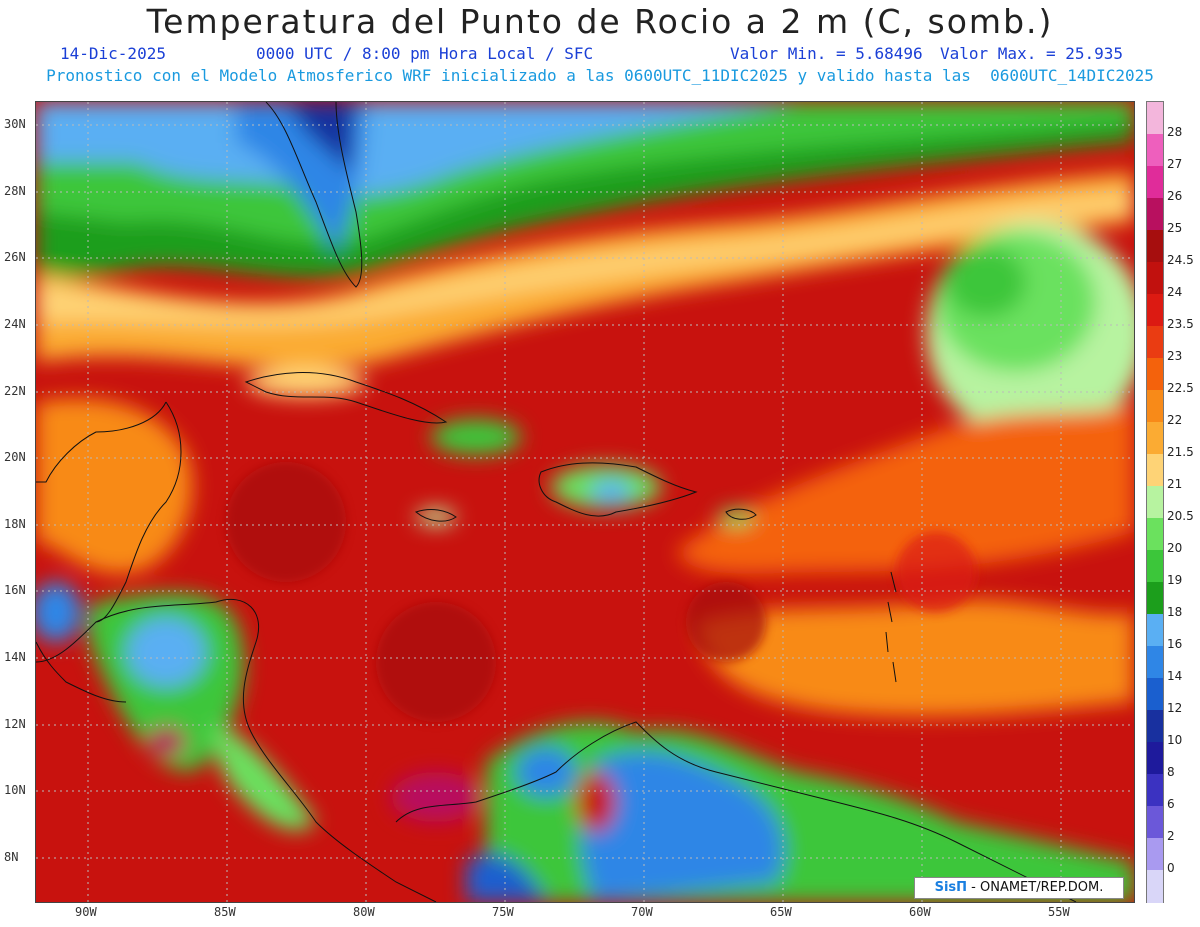 The width and height of the screenshot is (1200, 927). Describe the element at coordinates (15, 257) in the screenshot. I see `lat-label: 26N` at that location.